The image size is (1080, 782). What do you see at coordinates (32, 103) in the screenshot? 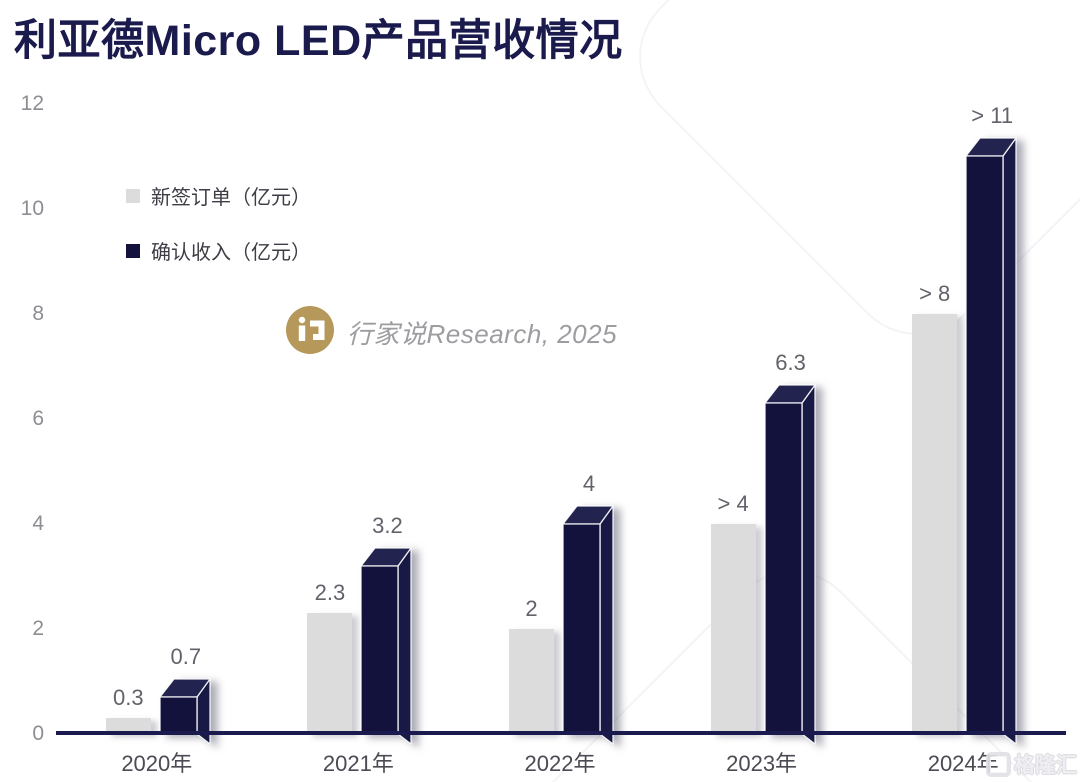
I see `y-tick-label: 12` at bounding box center [32, 103].